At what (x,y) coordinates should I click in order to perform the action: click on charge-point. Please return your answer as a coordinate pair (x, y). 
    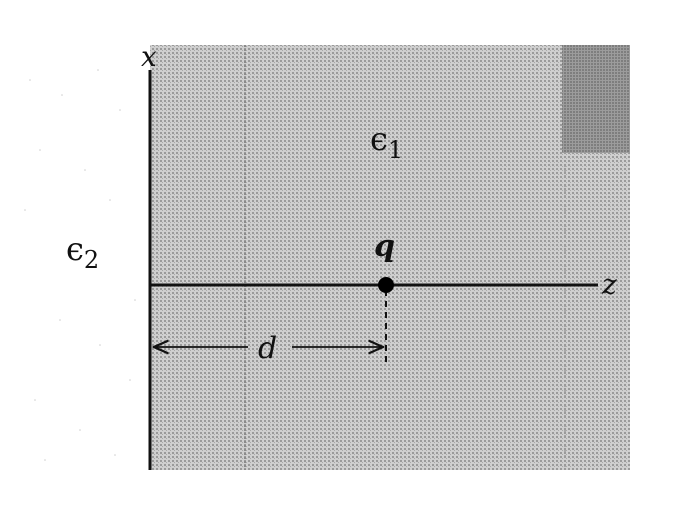
    Looking at the image, I should click on (386, 285).